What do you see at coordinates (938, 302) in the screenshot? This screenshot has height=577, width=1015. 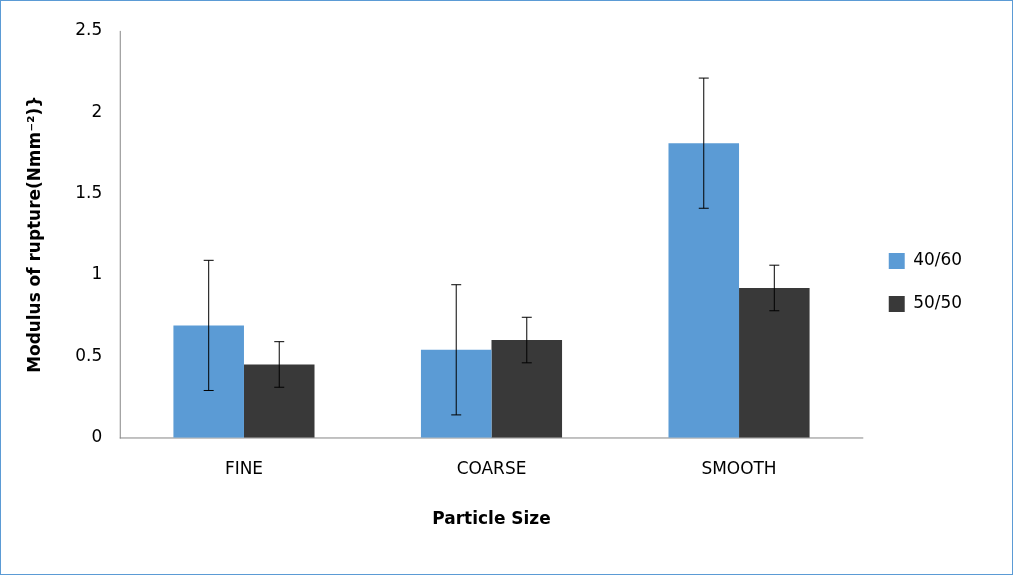 I see `legend-label: 50/50` at bounding box center [938, 302].